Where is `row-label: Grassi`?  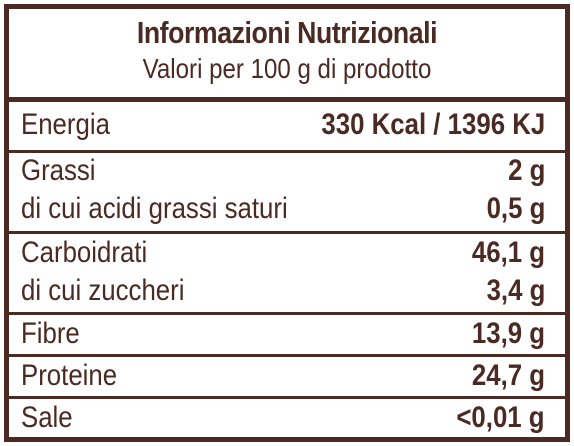 row-label: Grassi is located at coordinates (58, 170).